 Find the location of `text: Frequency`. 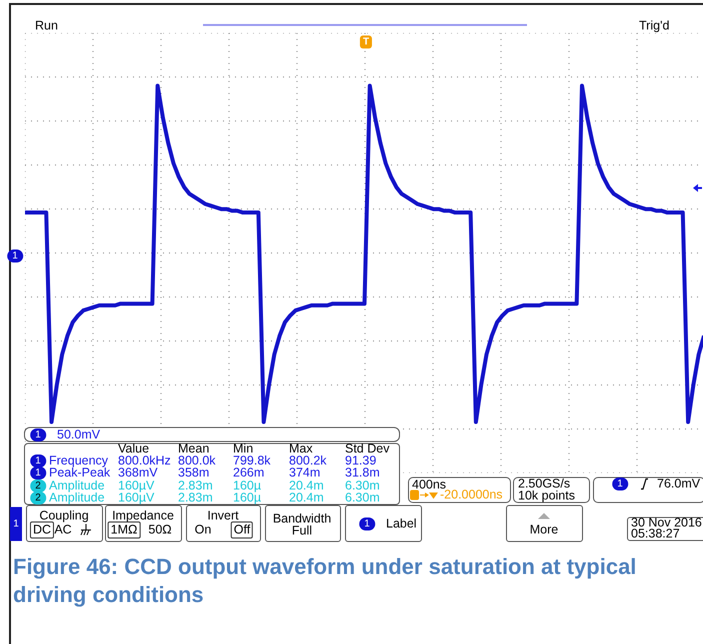

text: Frequency is located at coordinates (78, 461).